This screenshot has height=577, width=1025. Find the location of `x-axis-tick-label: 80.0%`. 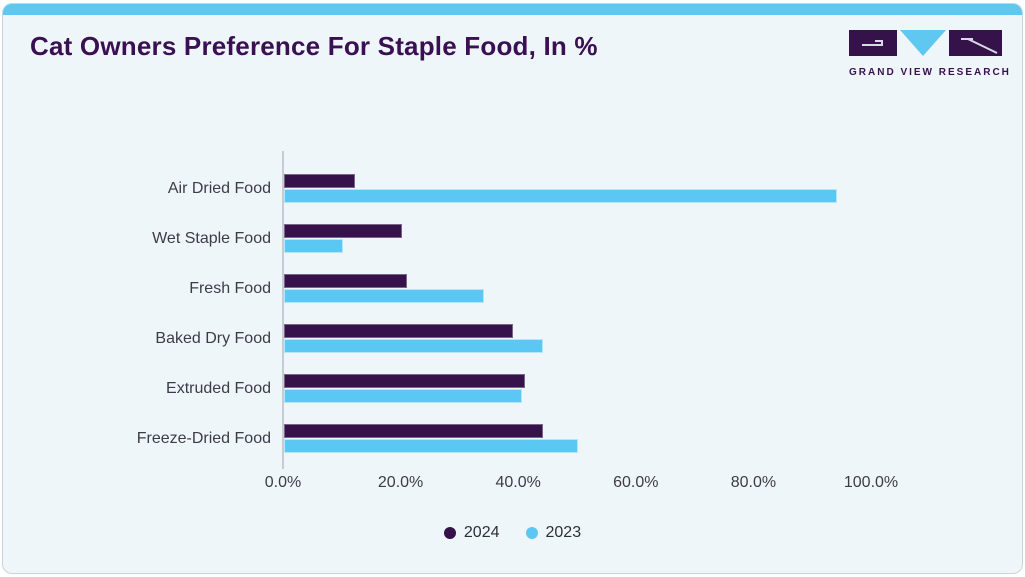

x-axis-tick-label: 80.0% is located at coordinates (753, 482).